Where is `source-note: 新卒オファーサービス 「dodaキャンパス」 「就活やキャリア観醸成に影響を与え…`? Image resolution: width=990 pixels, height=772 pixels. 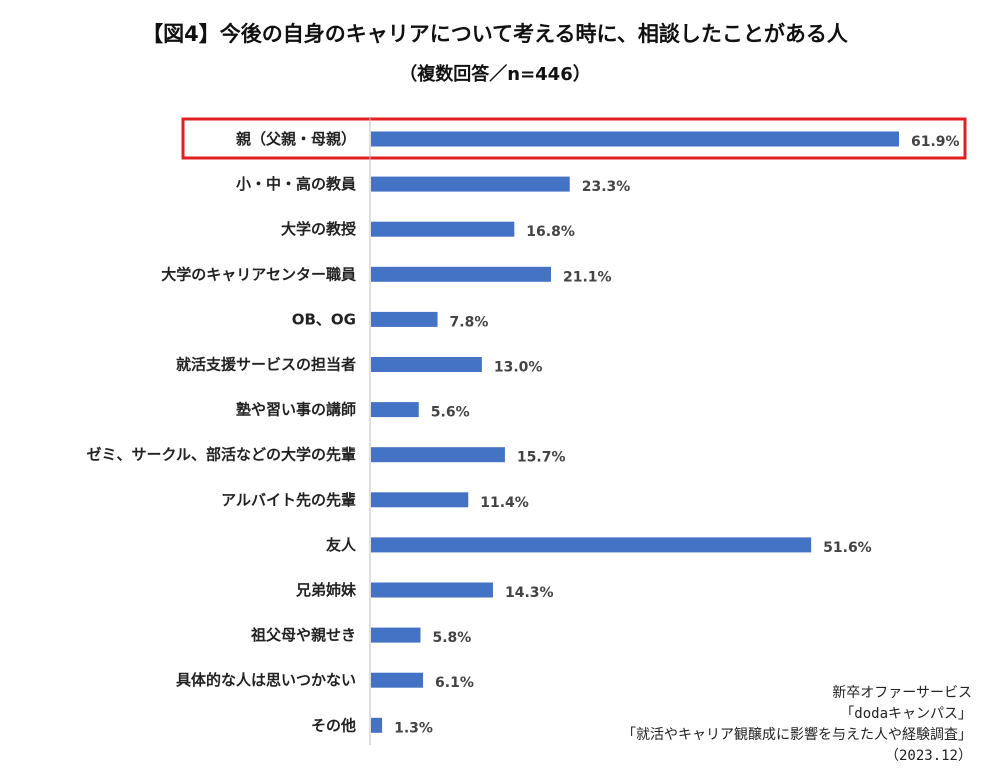
source-note: 新卒オファーサービス 「dodaキャンパス」 「就活やキャリア観醸成に影響を与え… is located at coordinates (797, 725).